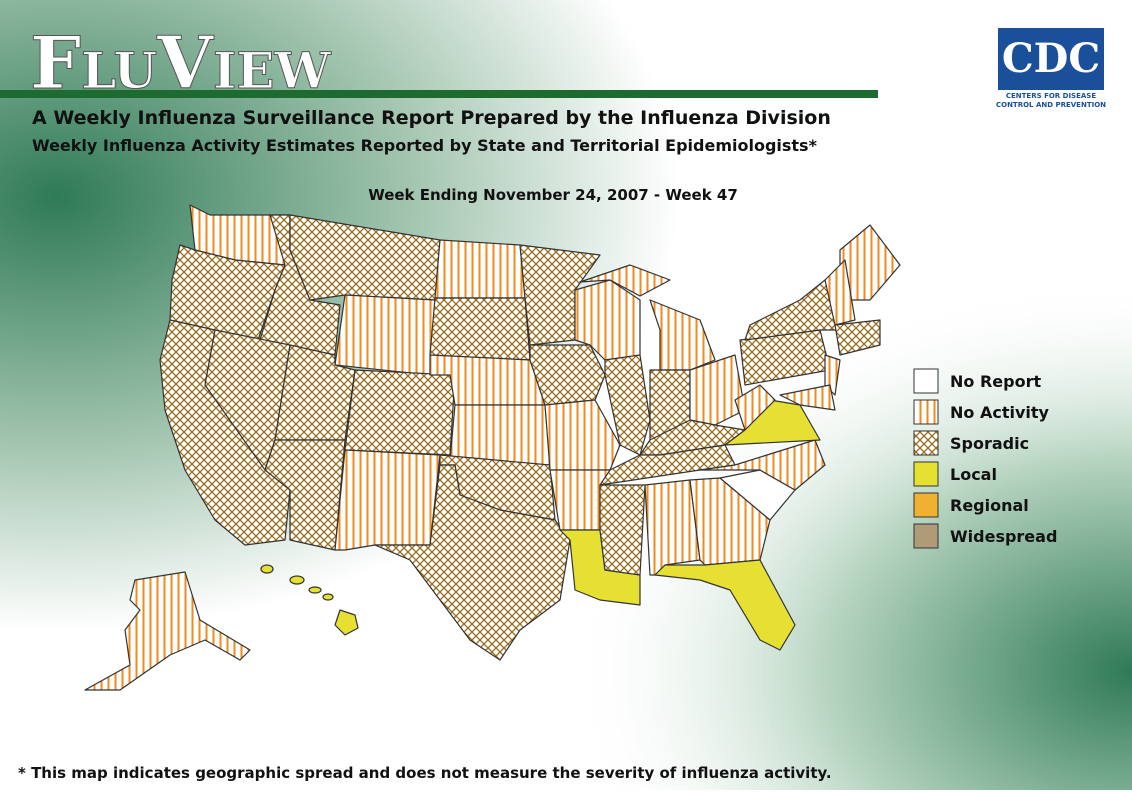 This screenshot has height=794, width=1132. I want to click on logo-box, so click(1051, 59).